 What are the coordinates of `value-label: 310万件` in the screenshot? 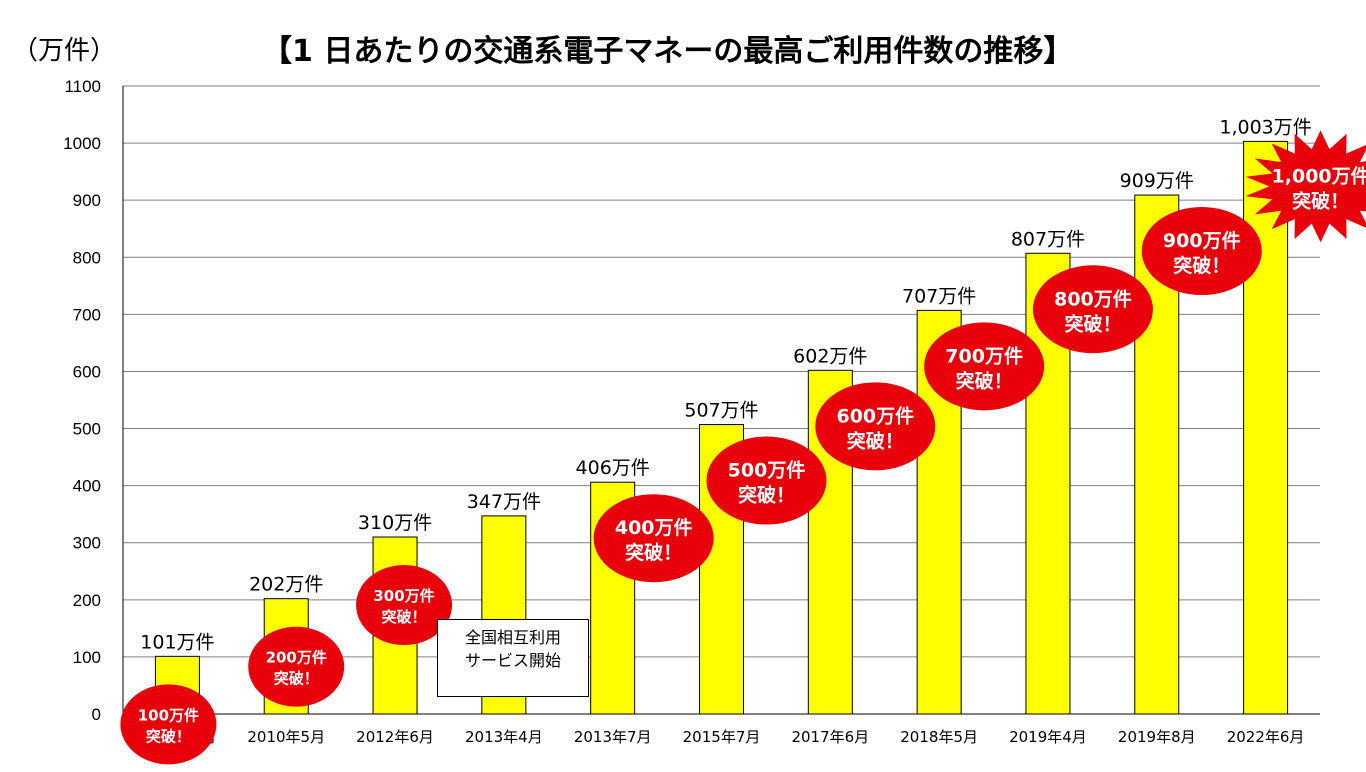 It's located at (395, 523).